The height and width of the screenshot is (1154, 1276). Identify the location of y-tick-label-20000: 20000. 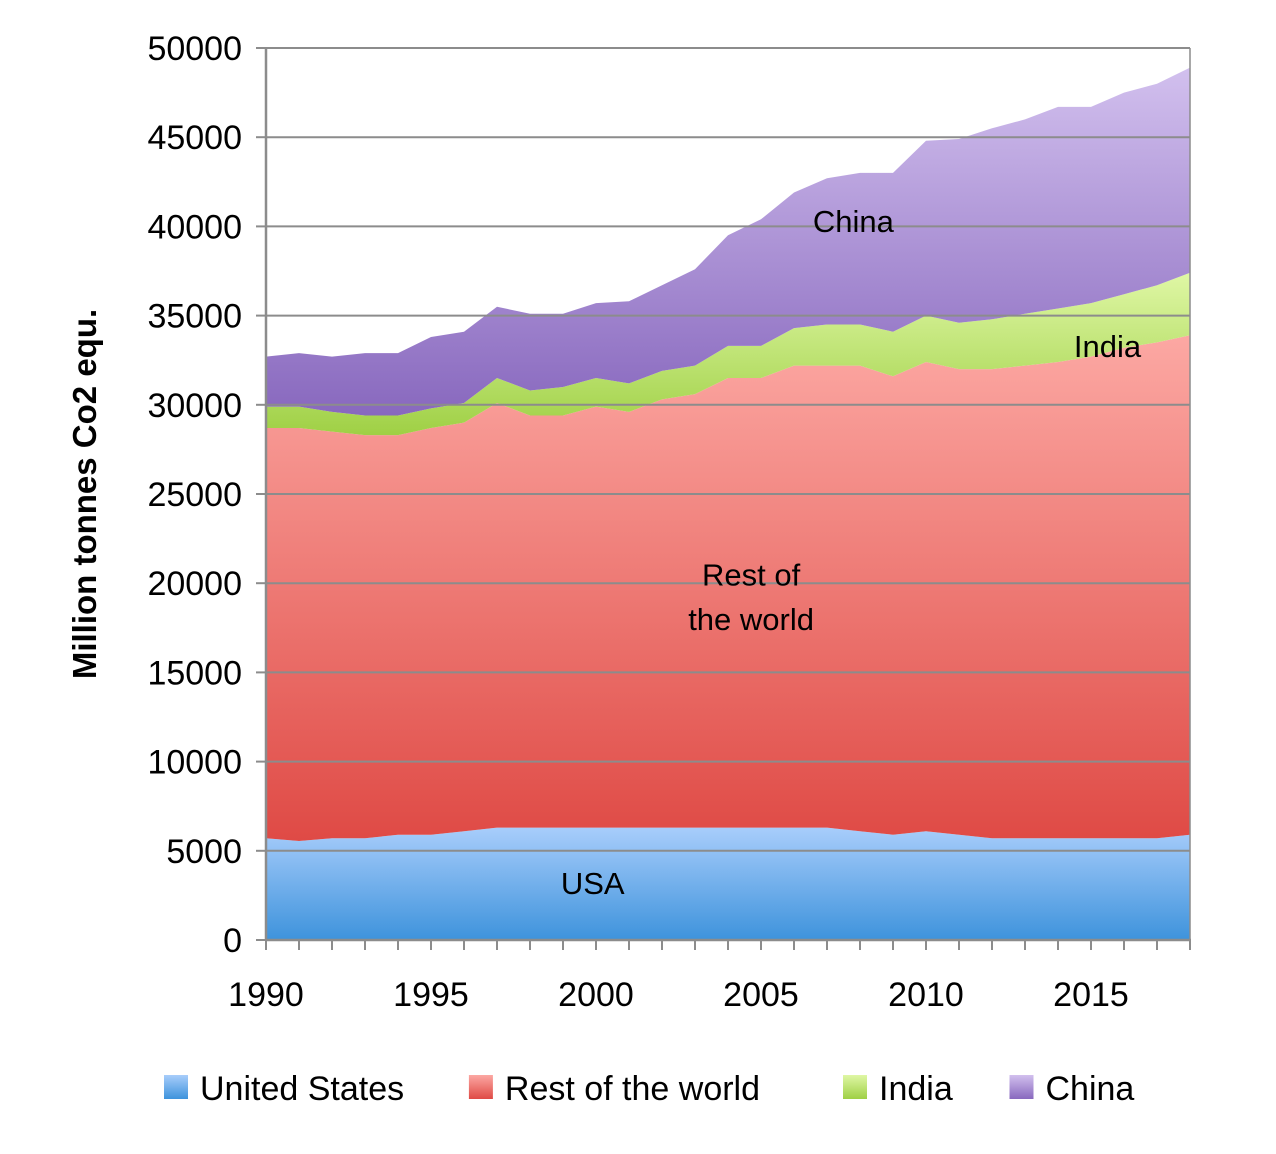
(194, 584).